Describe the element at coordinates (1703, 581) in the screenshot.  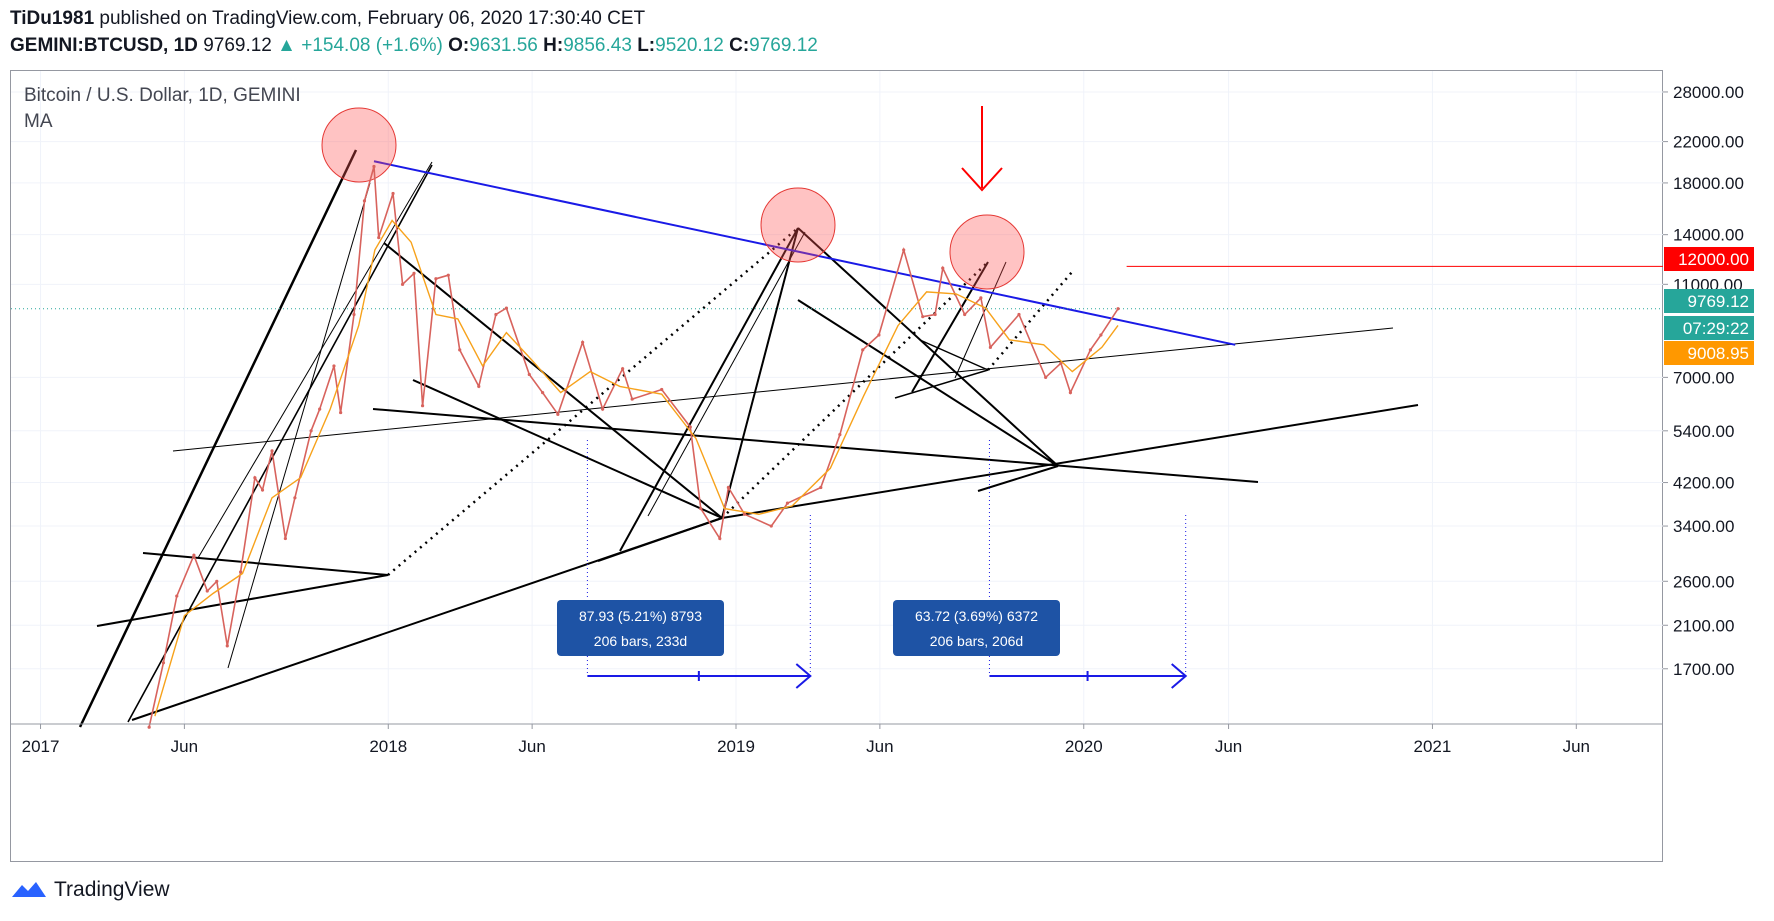
I see `y-tick-label: 2600.00` at that location.